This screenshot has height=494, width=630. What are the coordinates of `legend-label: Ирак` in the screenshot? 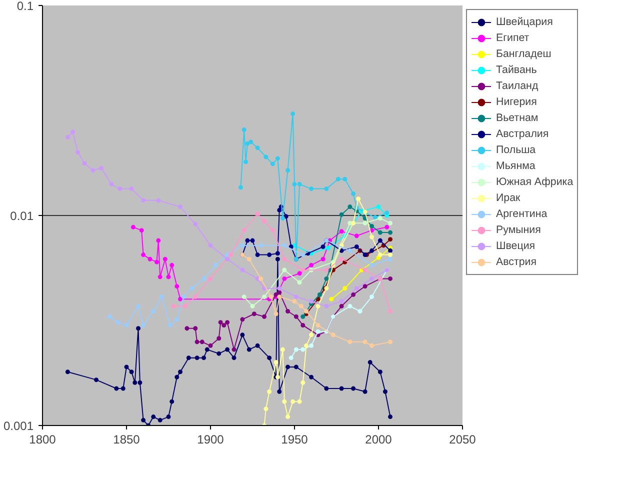 It's located at (508, 198).